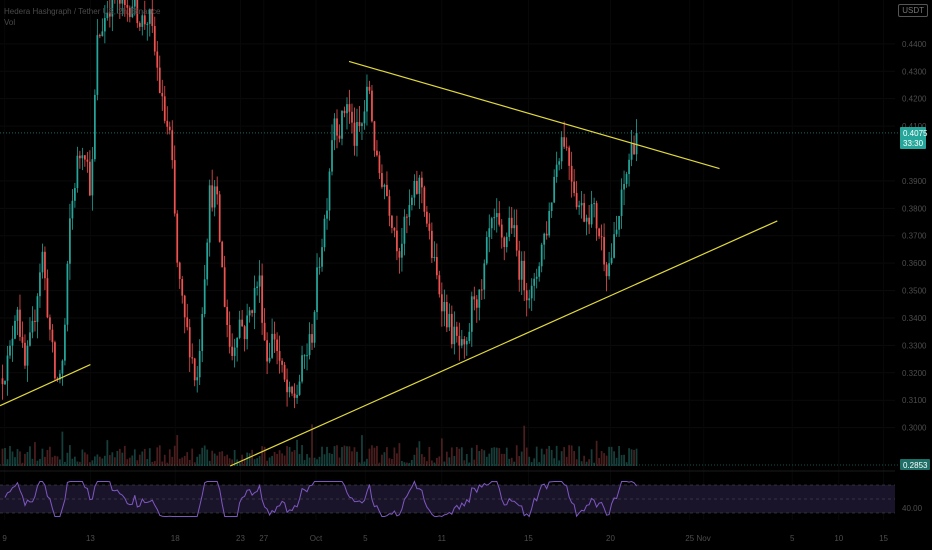 This screenshot has height=550, width=932. I want to click on time-axis: 9 13 18 23 27 Oct 5 11 15 20 25 Nov 5 10 15, so click(445, 538).